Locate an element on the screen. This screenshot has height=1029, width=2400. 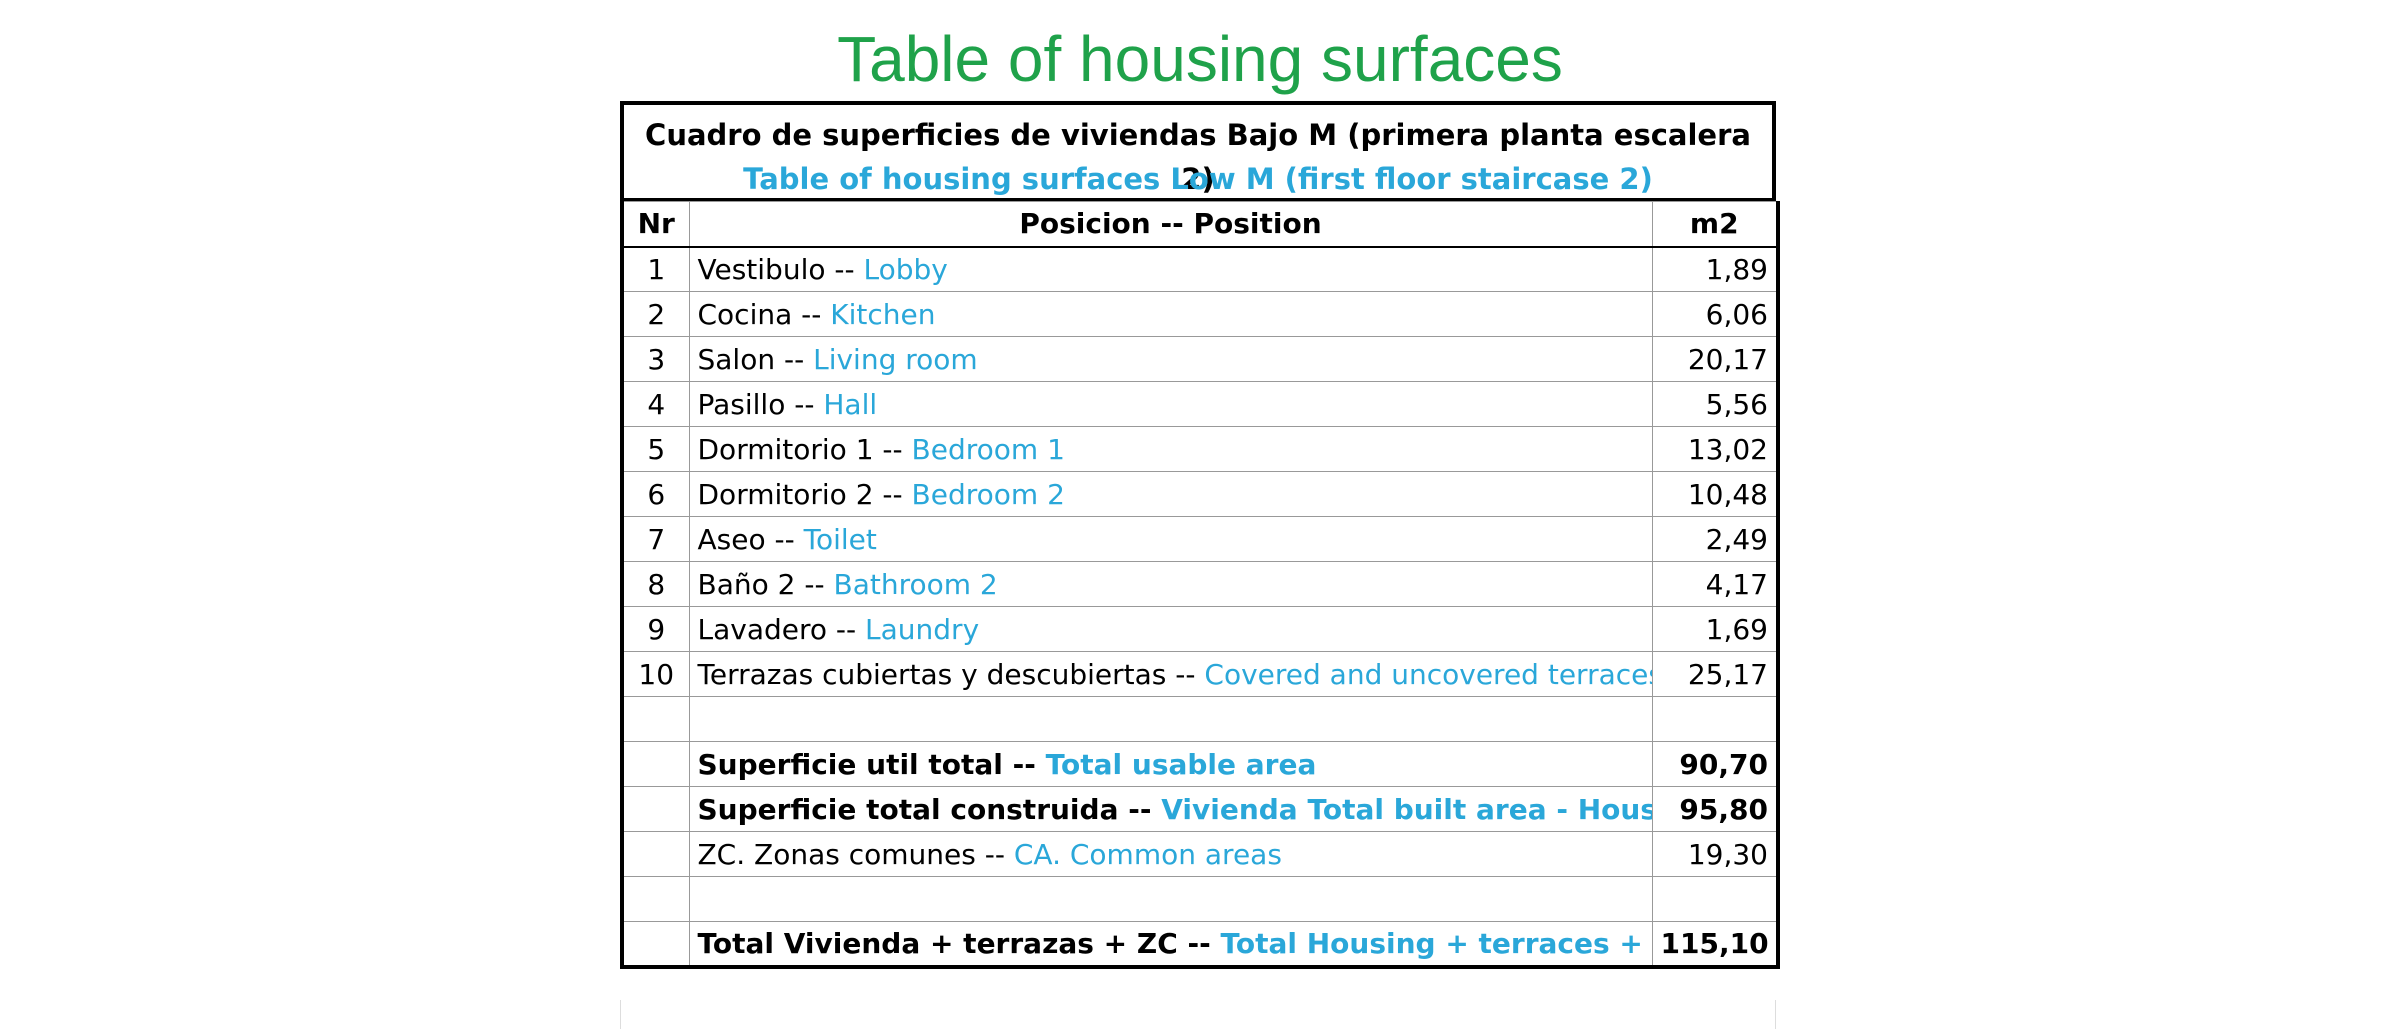
row-number: 1 is located at coordinates (655, 269).